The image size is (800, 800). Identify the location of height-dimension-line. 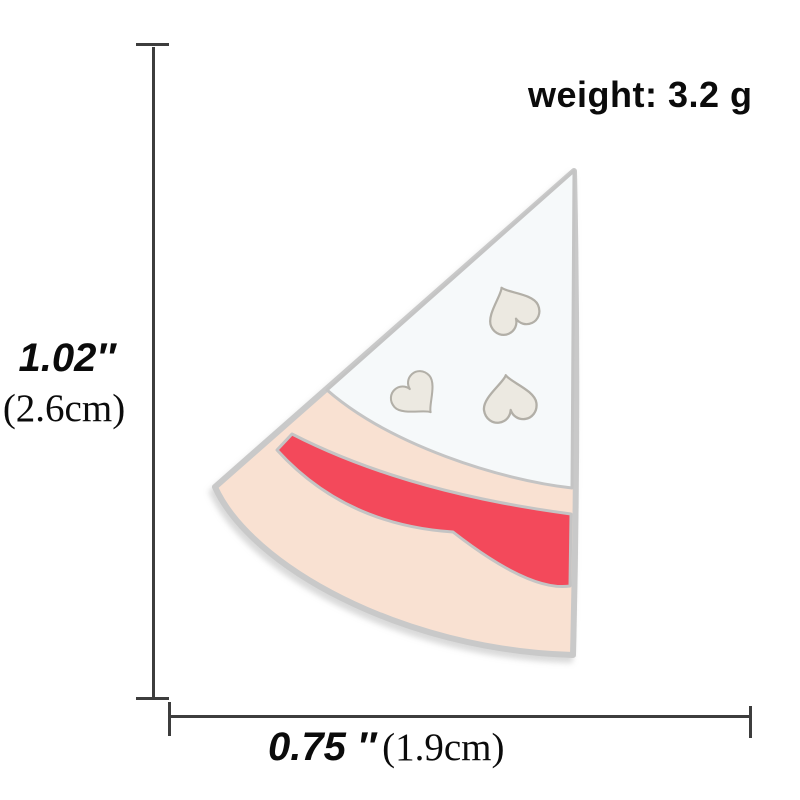
(153, 372).